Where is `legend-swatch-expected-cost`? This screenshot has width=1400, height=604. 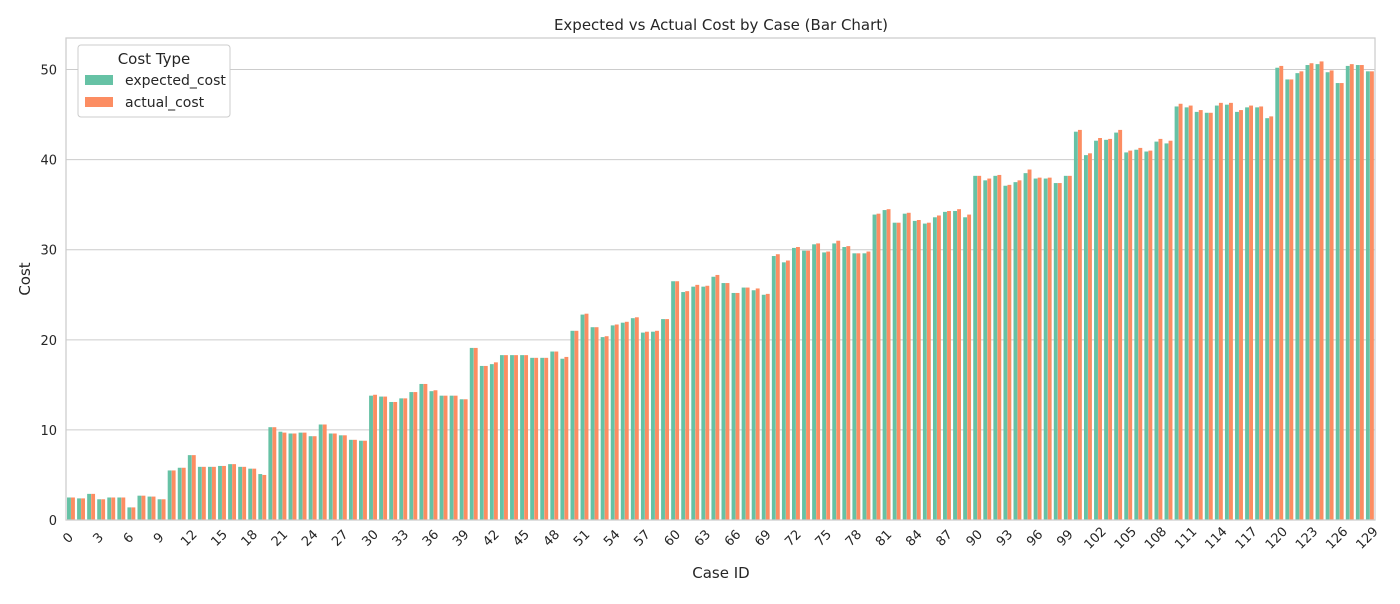
legend-swatch-expected-cost is located at coordinates (99, 80).